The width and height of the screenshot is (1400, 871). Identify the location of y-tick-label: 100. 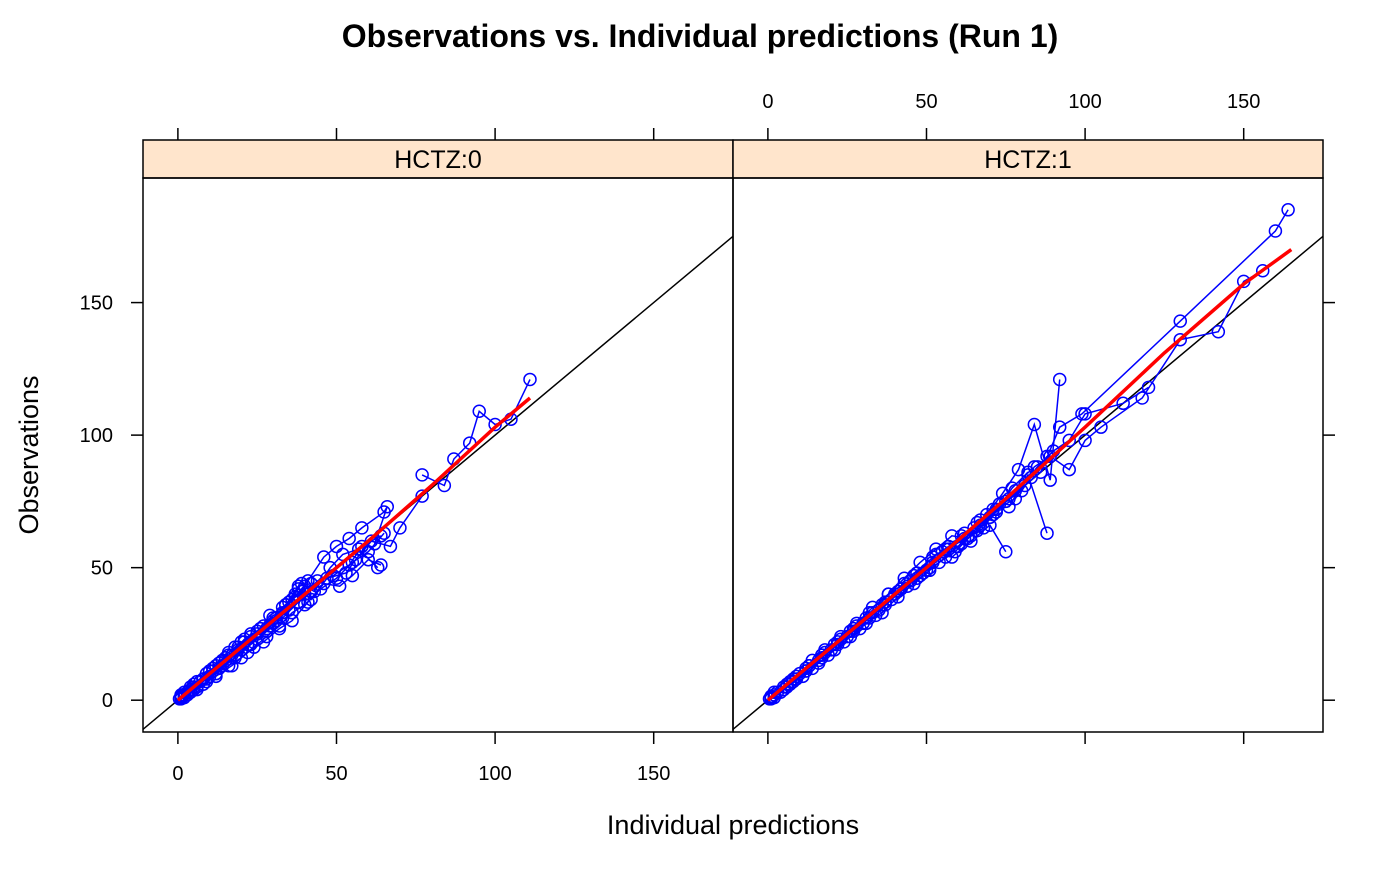
(96, 436).